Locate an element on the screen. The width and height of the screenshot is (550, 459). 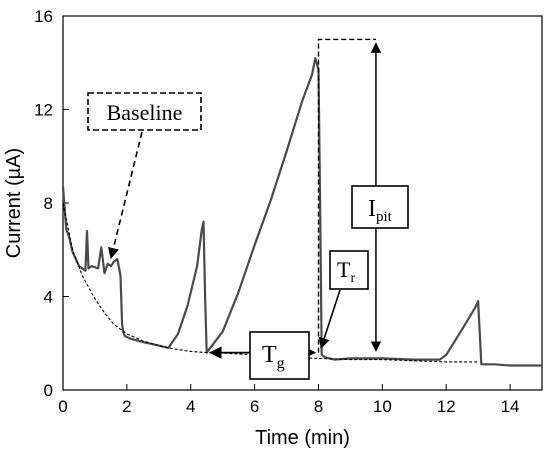
baseline-callout-arrow is located at coordinates (125, 195).